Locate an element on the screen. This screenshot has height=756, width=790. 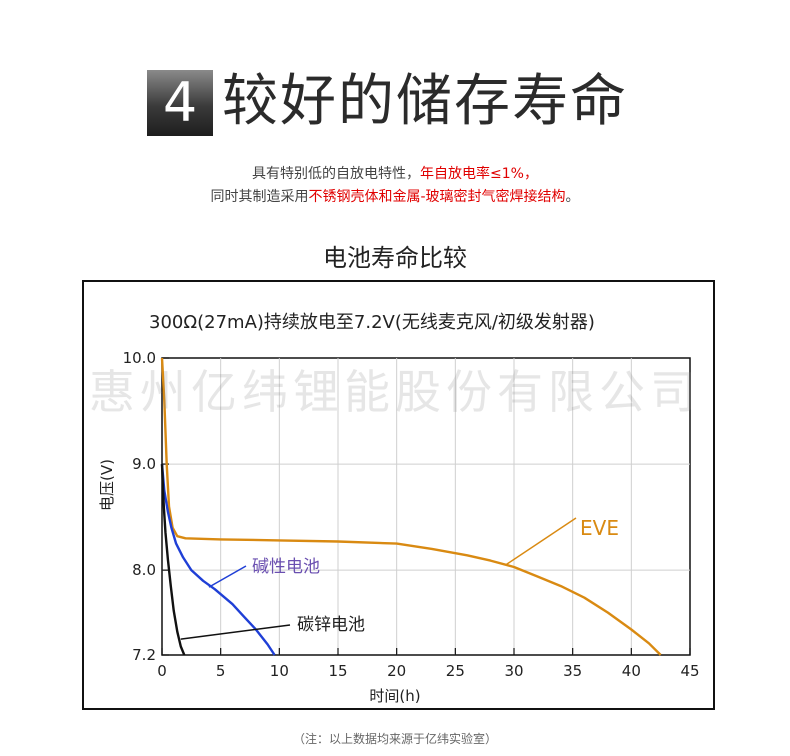
series-label-eve-leader is located at coordinates (541, 541).